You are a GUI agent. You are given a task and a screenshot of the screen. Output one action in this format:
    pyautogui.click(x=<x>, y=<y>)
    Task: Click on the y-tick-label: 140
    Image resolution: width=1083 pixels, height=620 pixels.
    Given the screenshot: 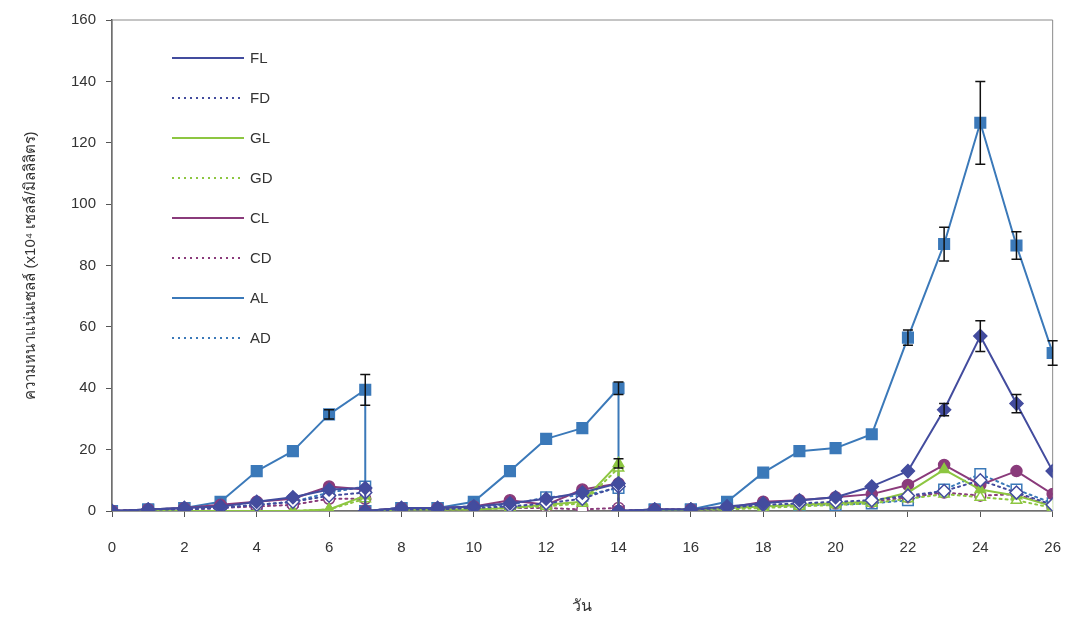 What is the action you would take?
    pyautogui.click(x=83, y=80)
    